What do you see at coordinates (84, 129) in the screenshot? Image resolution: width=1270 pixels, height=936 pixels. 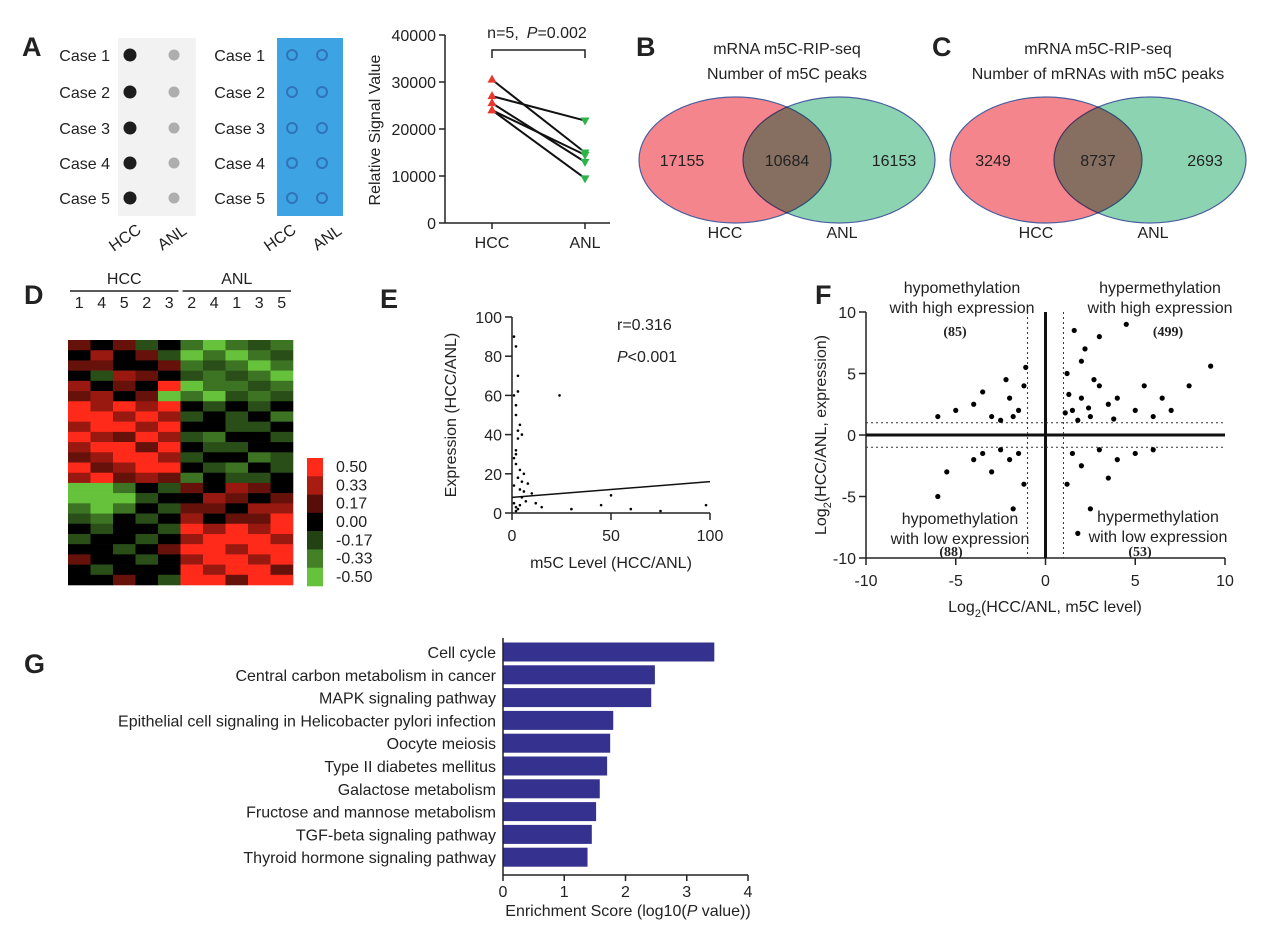 I see `row-label: Case 3` at bounding box center [84, 129].